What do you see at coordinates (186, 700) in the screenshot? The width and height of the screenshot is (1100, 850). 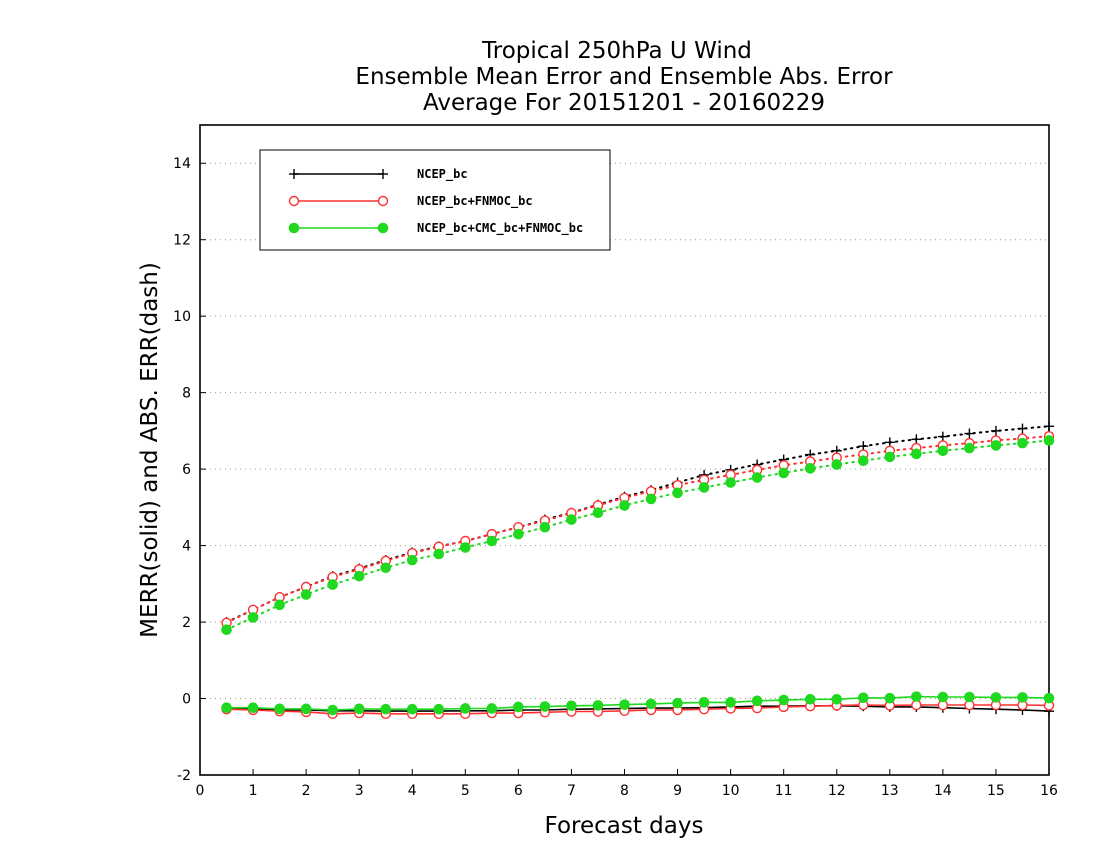 I see `y-tick-label-1: 0` at bounding box center [186, 700].